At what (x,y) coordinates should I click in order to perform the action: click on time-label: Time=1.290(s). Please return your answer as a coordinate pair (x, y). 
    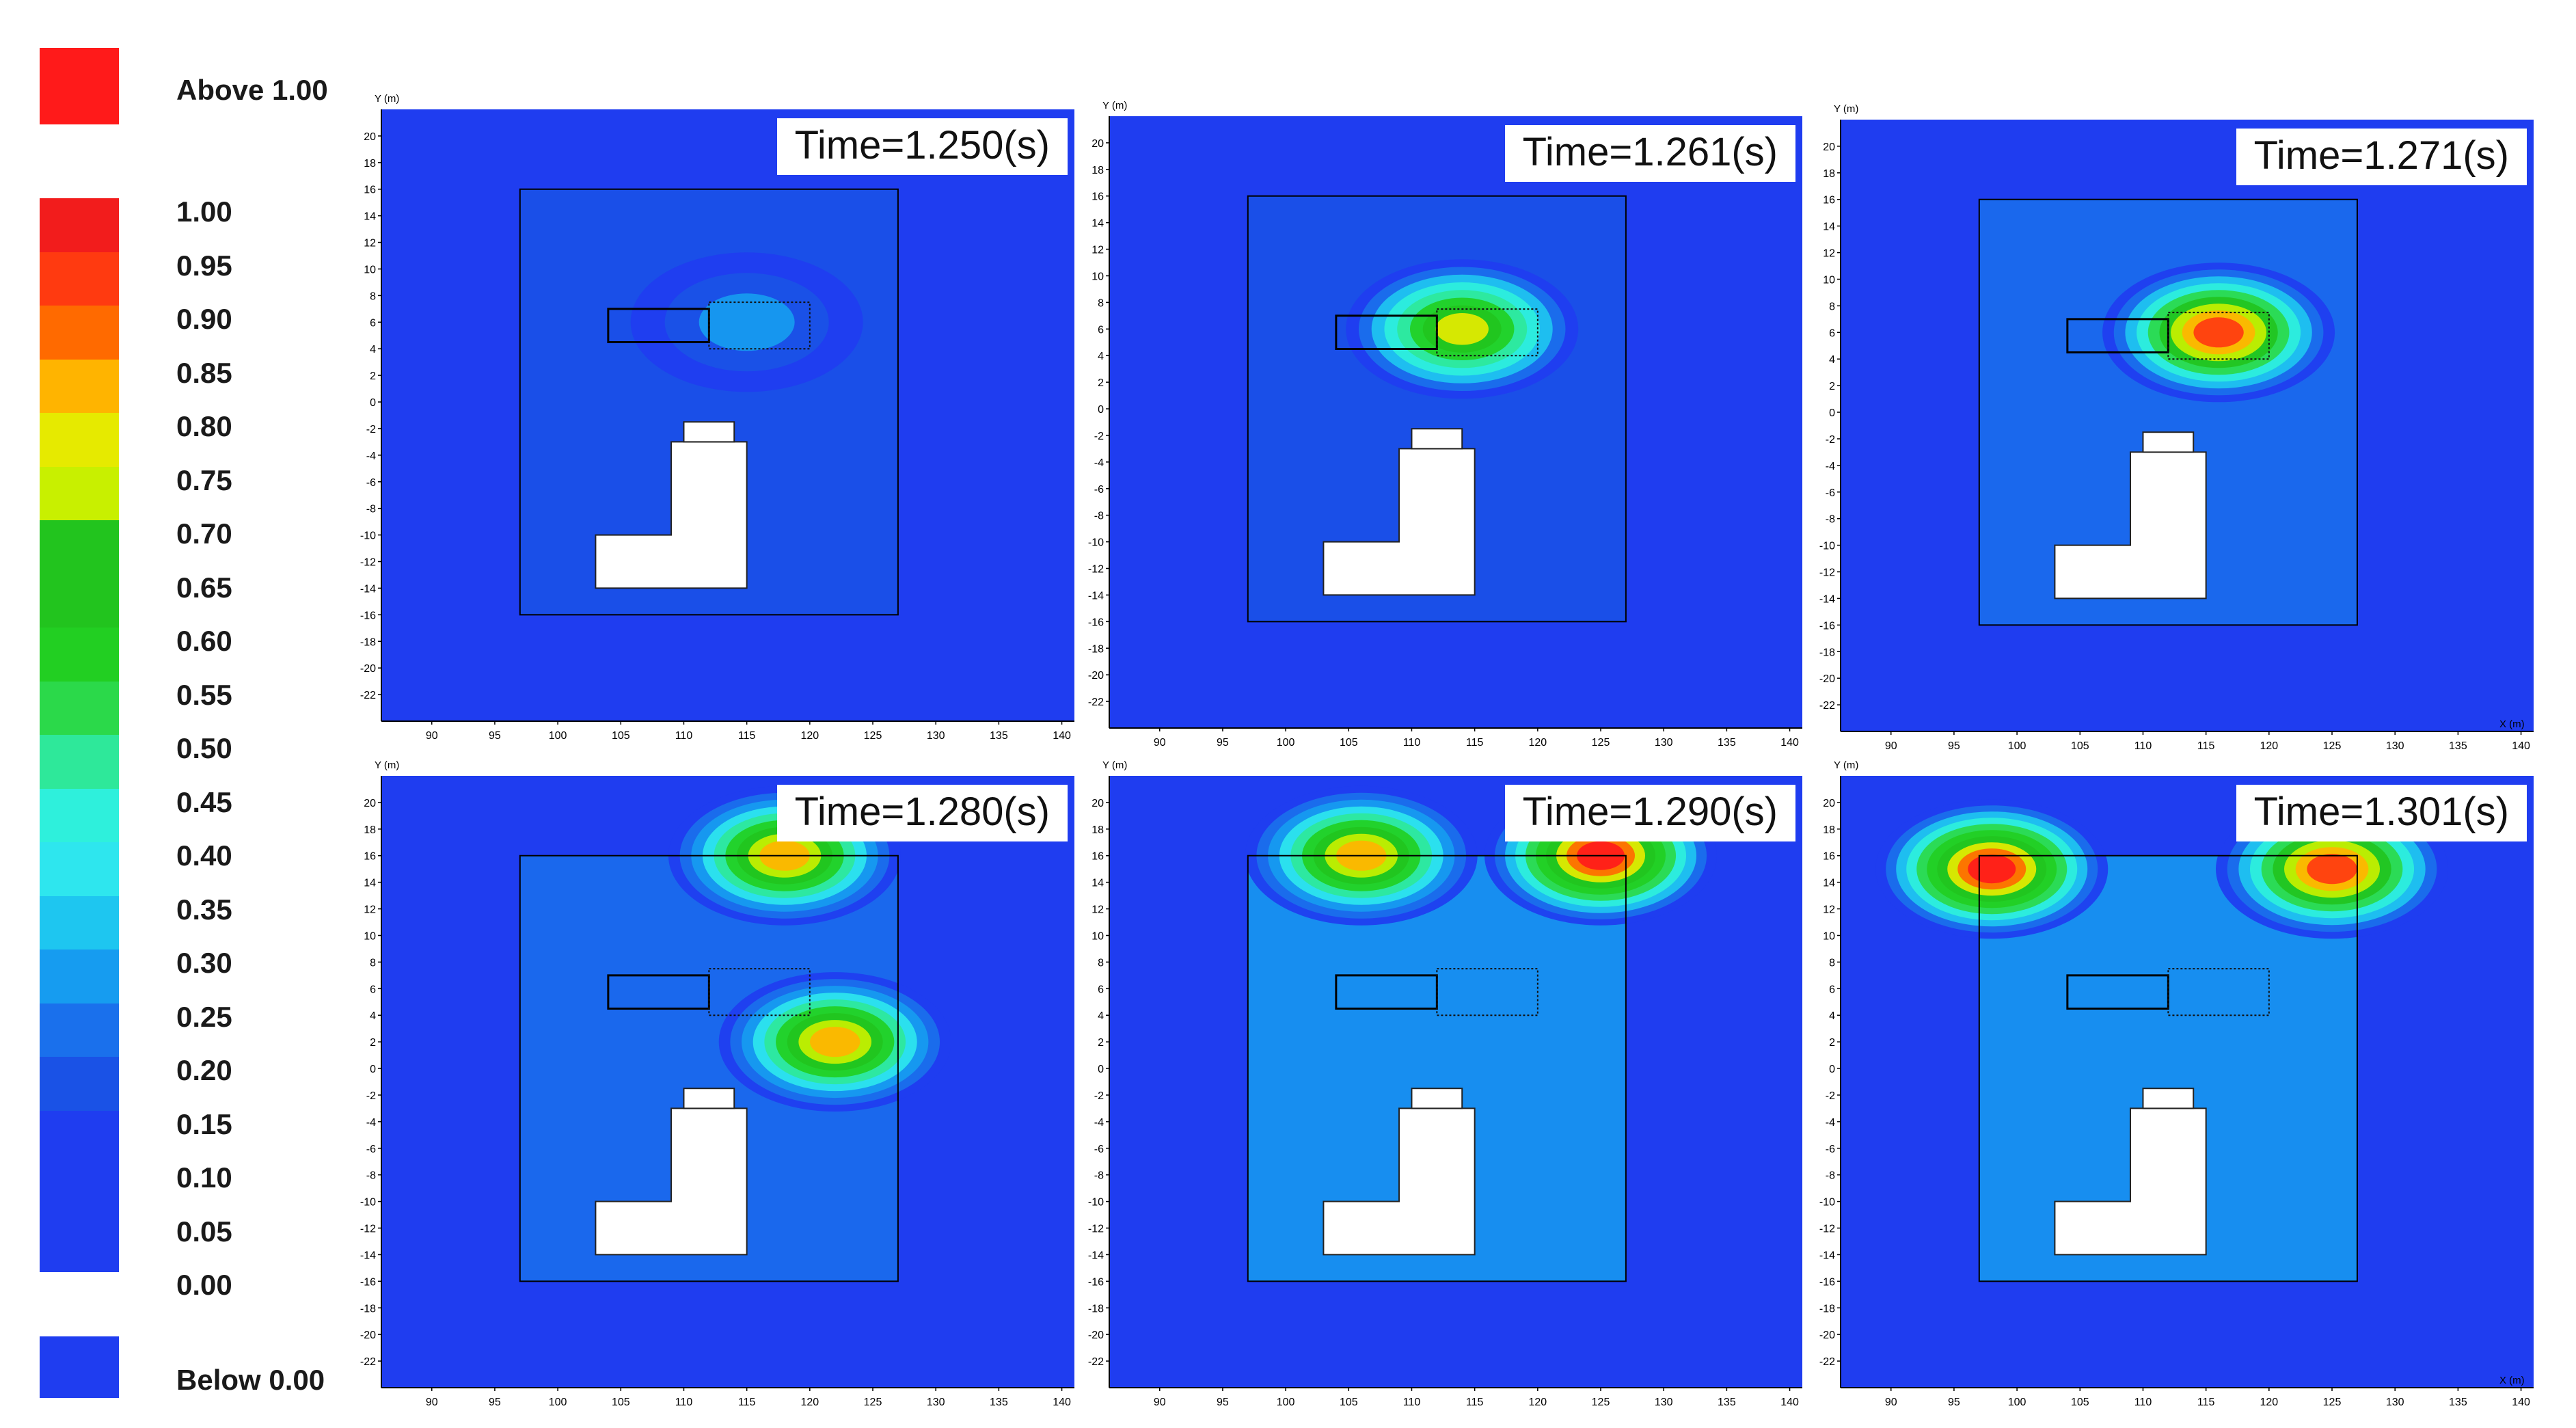
    Looking at the image, I should click on (1649, 813).